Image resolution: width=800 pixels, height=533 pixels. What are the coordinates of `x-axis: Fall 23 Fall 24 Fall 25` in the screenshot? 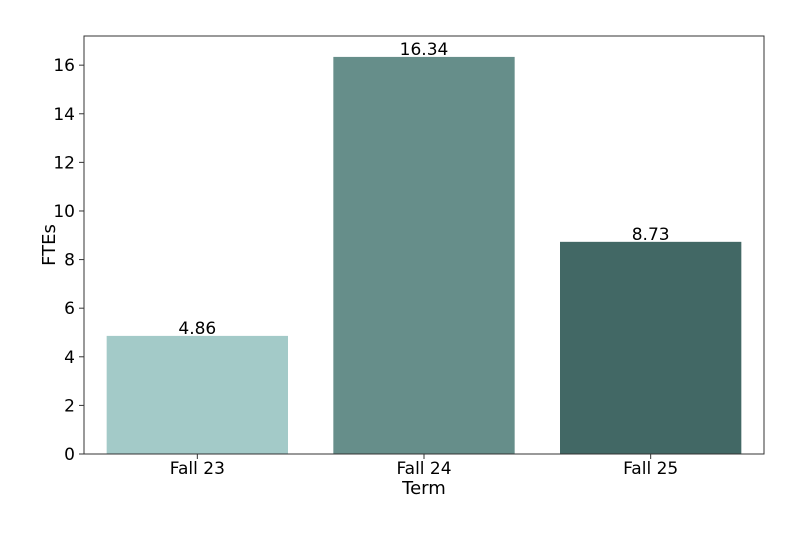 It's located at (424, 466).